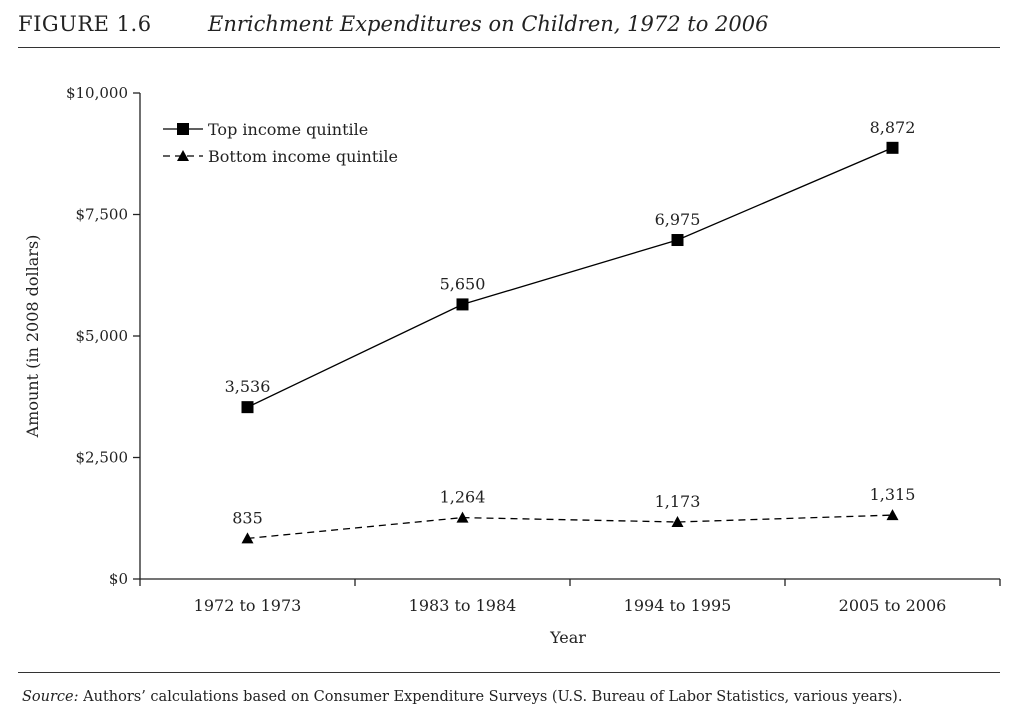 This screenshot has width=1018, height=725. What do you see at coordinates (509, 672) in the screenshot?
I see `bottom-rule` at bounding box center [509, 672].